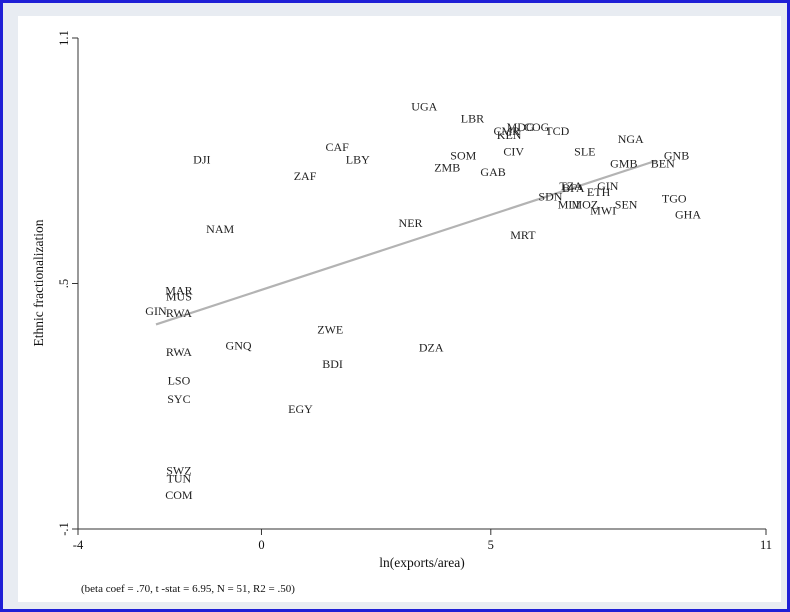  Describe the element at coordinates (688, 215) in the screenshot. I see `point-label: GHA` at that location.